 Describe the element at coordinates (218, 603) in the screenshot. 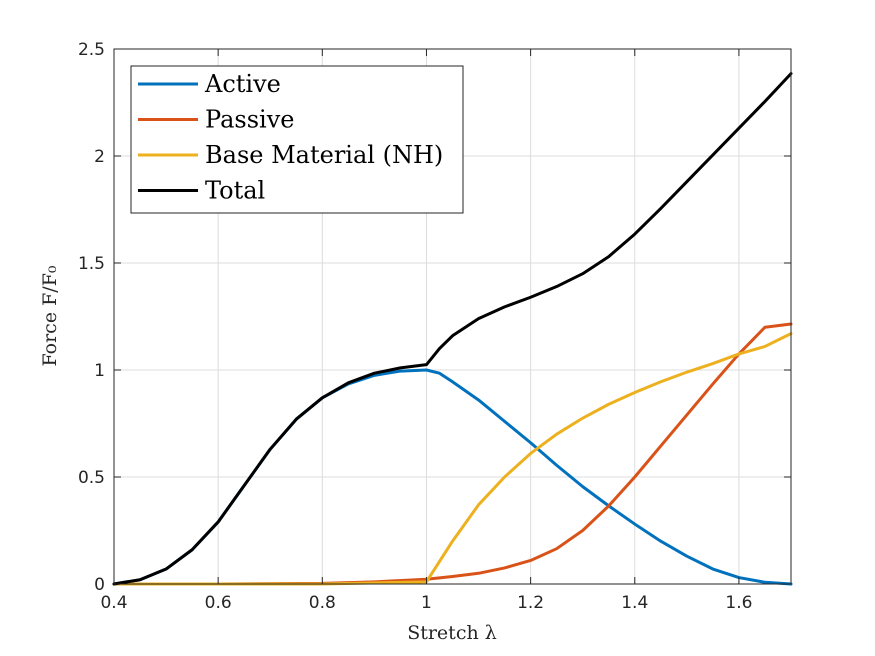

I see `x-tick-label: 0.6` at that location.